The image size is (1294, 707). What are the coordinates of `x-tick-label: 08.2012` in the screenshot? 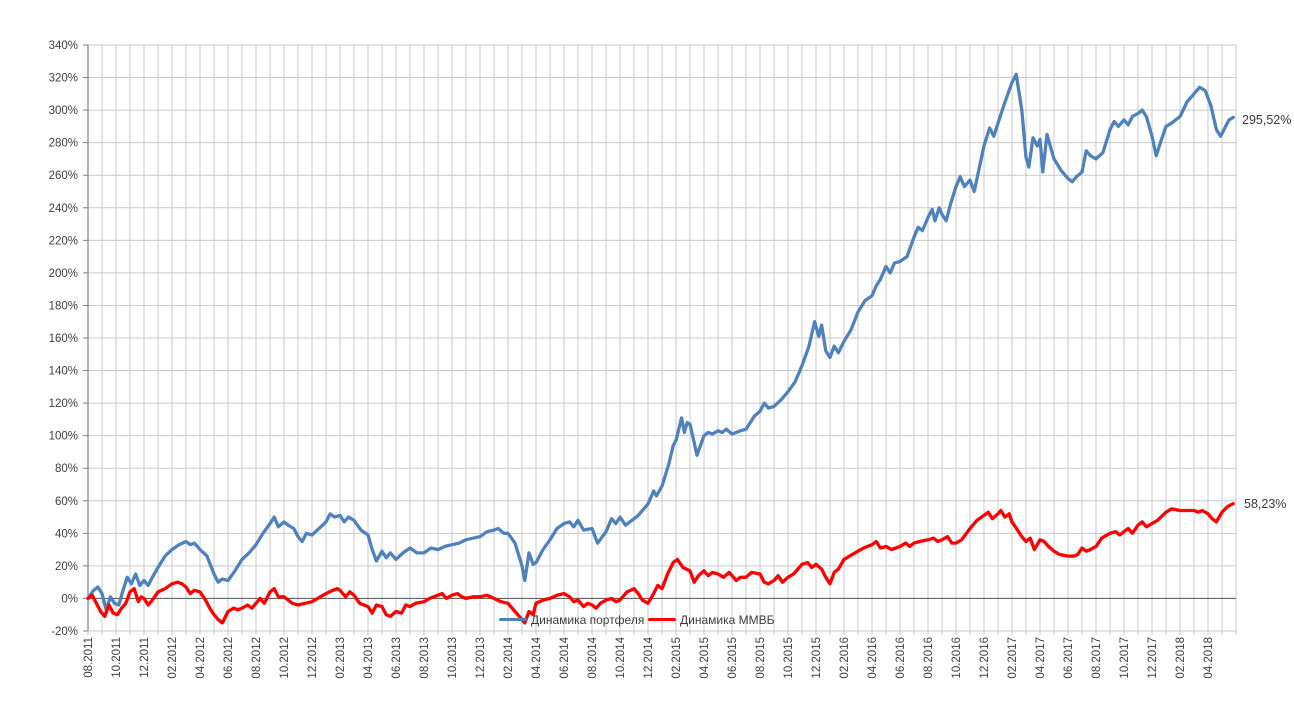 It's located at (257, 658).